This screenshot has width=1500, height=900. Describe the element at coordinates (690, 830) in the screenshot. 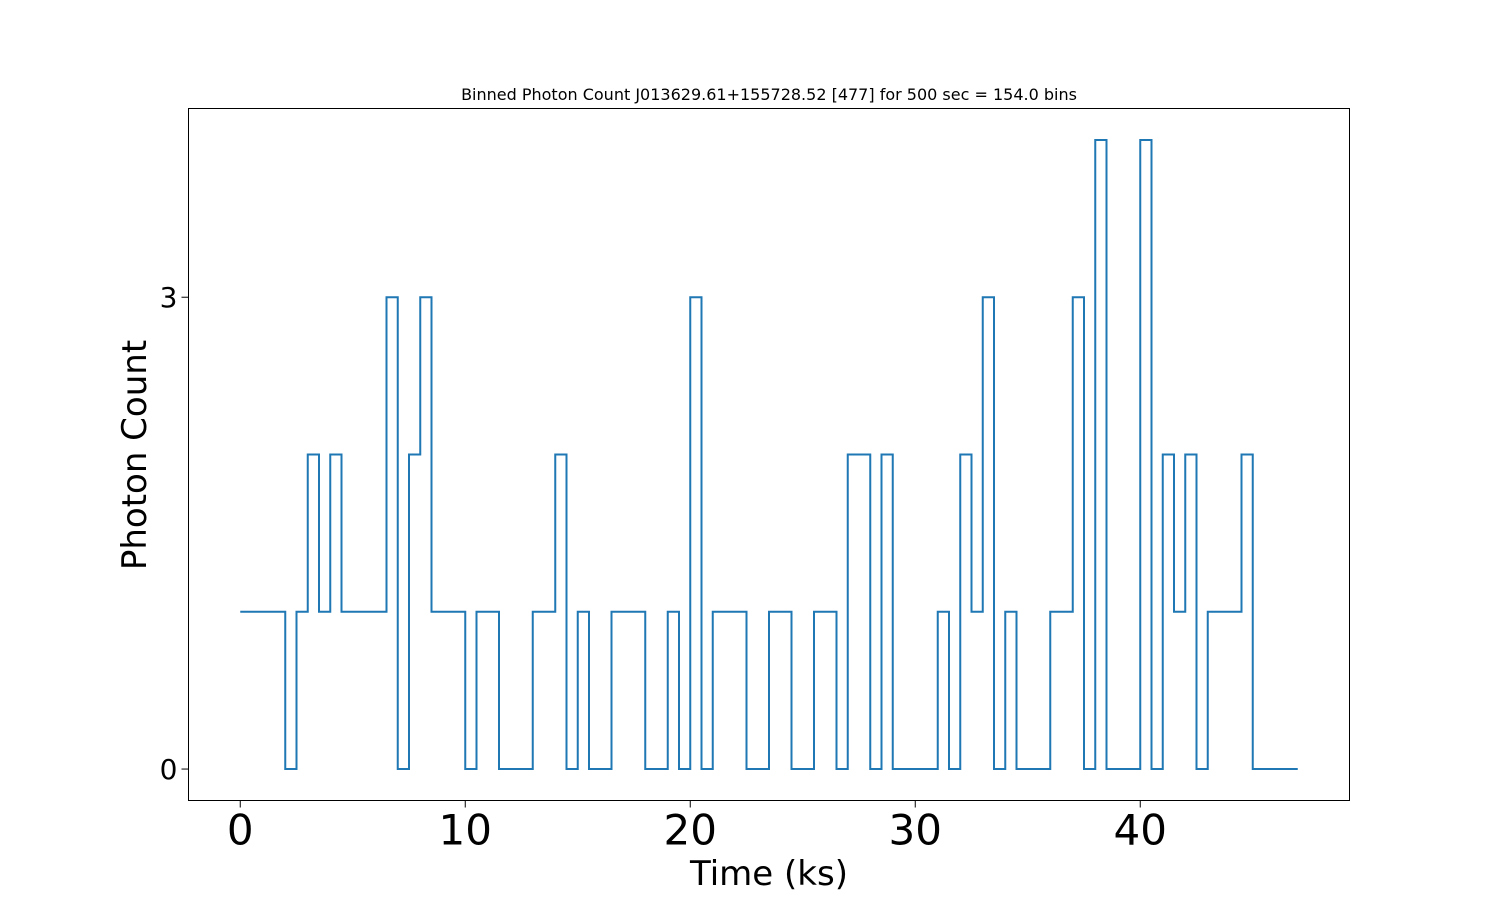

I see `x-tick-label: 20` at that location.